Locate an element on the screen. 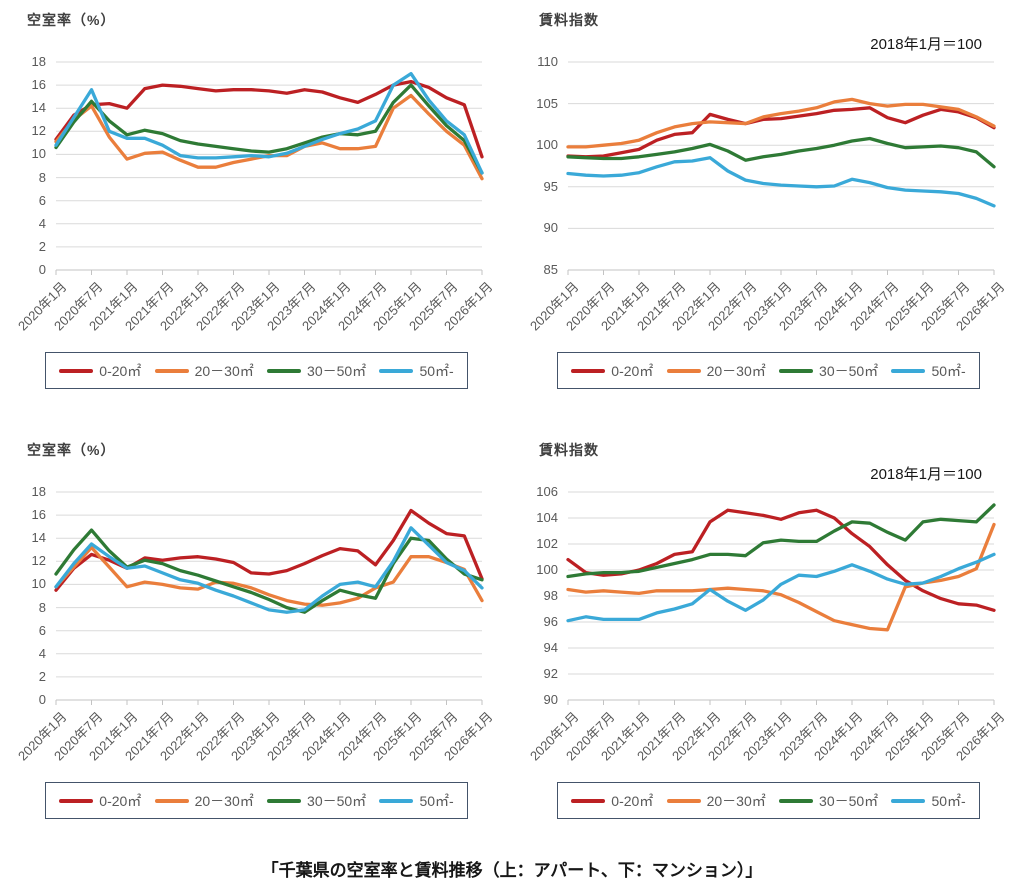  chart-title: 空室率（%） is located at coordinates (71, 450).